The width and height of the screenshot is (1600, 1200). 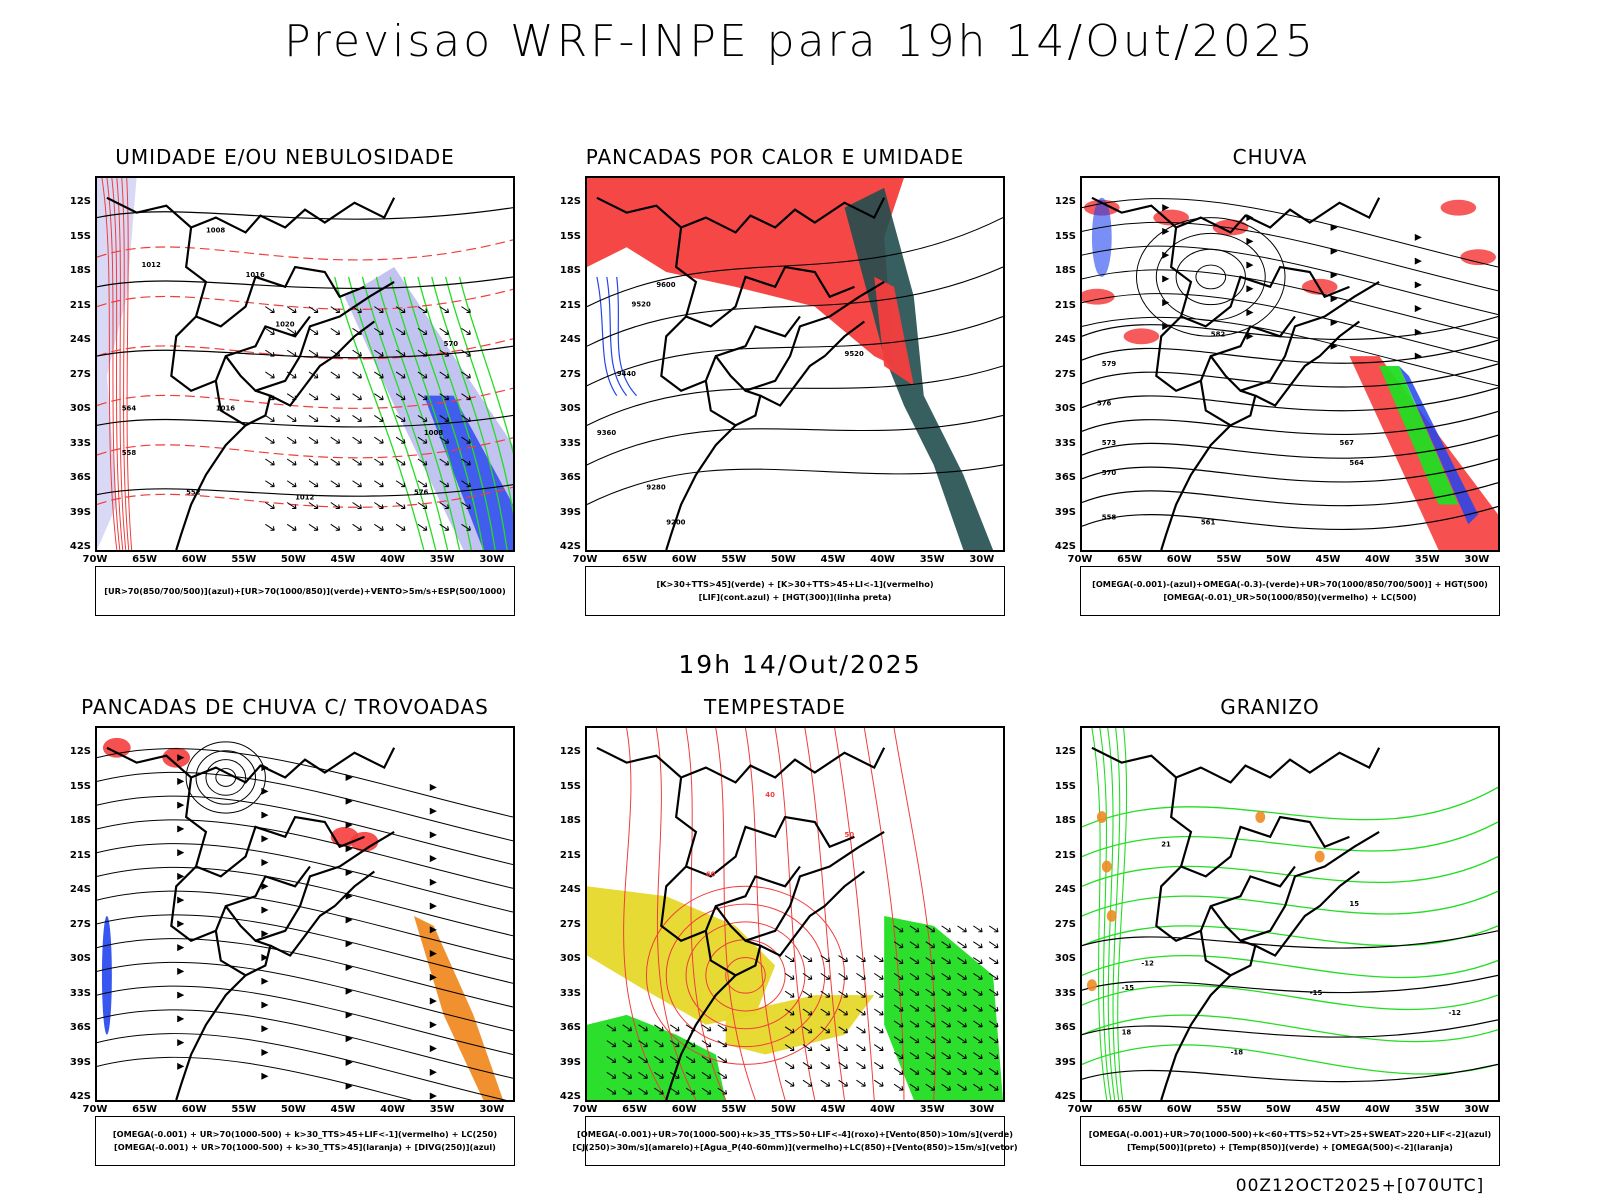 What do you see at coordinates (825, 914) in the screenshot?
I see `precipitable-water-contour` at bounding box center [825, 914].